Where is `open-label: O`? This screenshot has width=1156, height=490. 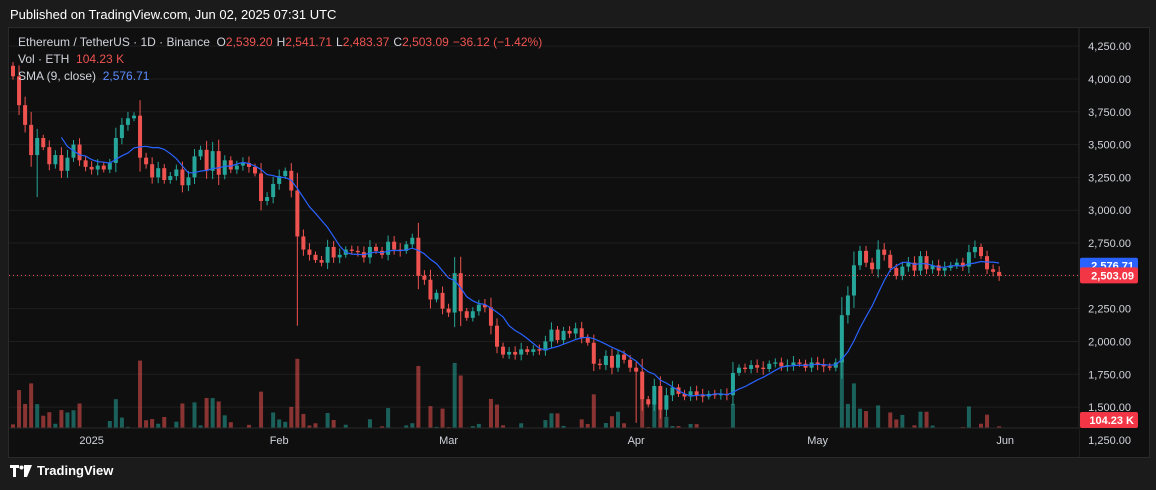
open-label: O is located at coordinates (221, 42).